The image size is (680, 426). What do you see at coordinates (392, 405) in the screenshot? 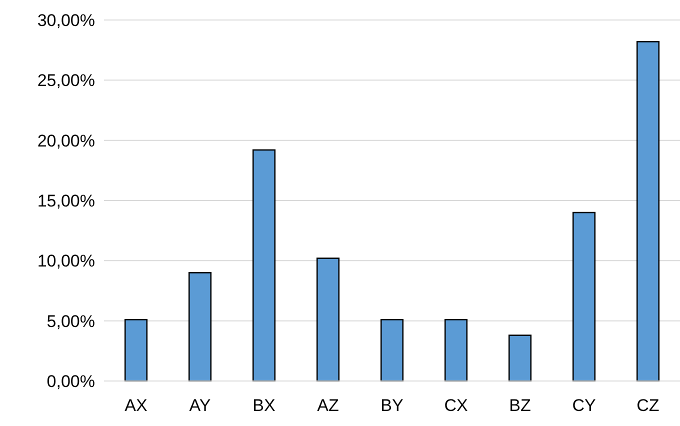
I see `x-tick-label: BY` at bounding box center [392, 405].